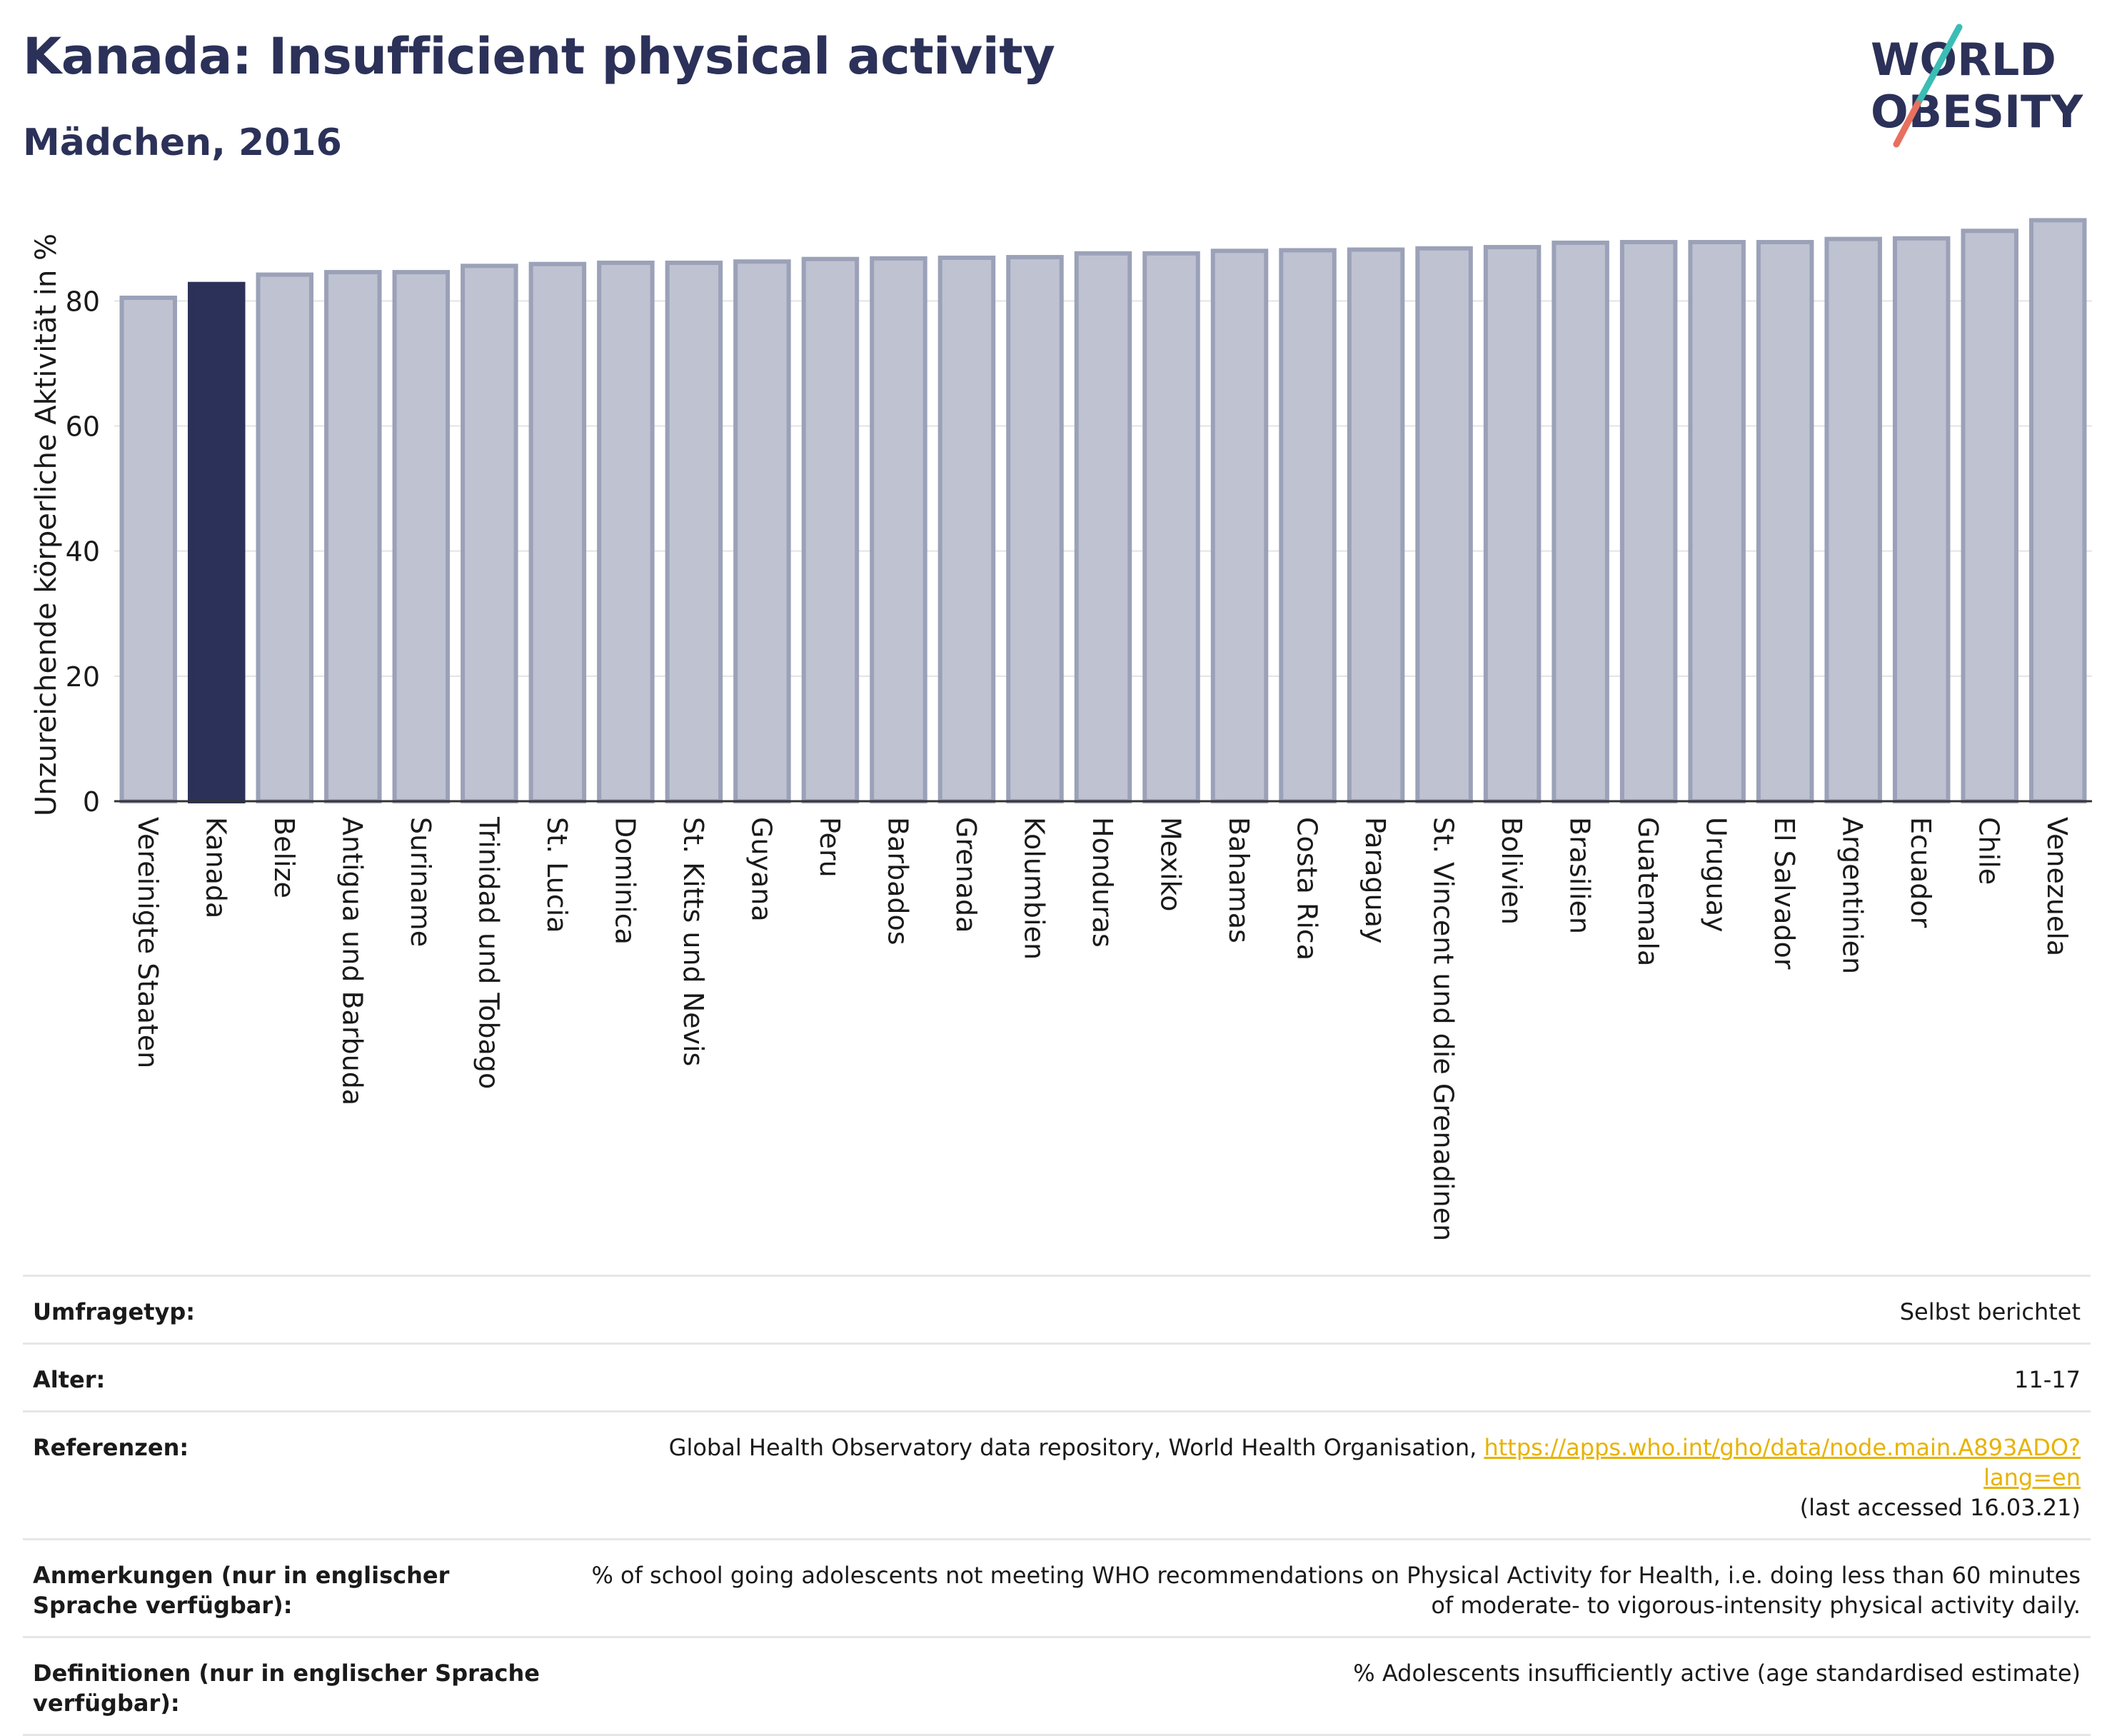 This screenshot has height=1736, width=2112. I want to click on info-value: Selbst berichtet, so click(1990, 1311).